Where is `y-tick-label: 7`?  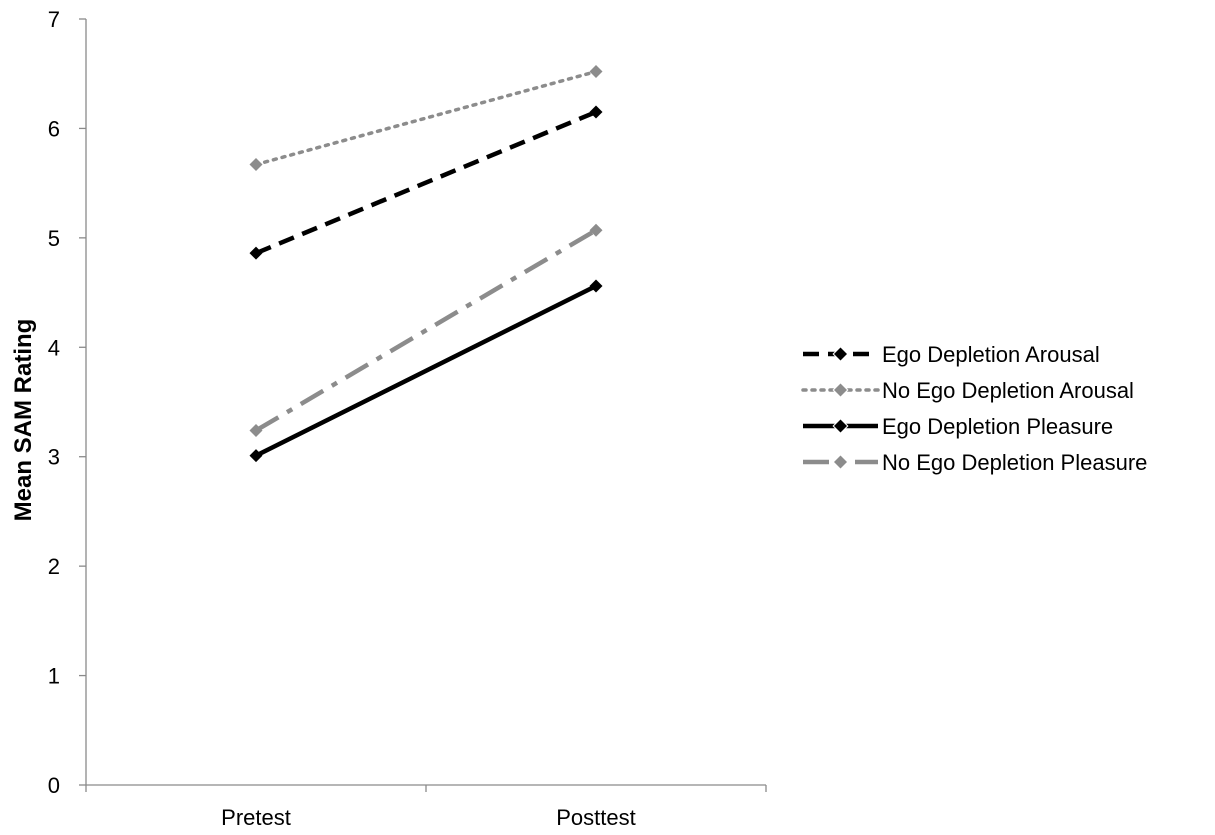 y-tick-label: 7 is located at coordinates (54, 19).